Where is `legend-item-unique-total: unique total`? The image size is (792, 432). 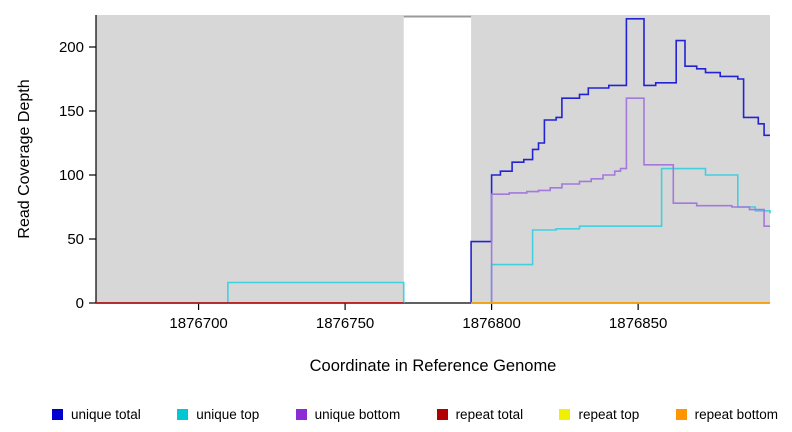
legend-item-unique-total: unique total is located at coordinates (96, 414).